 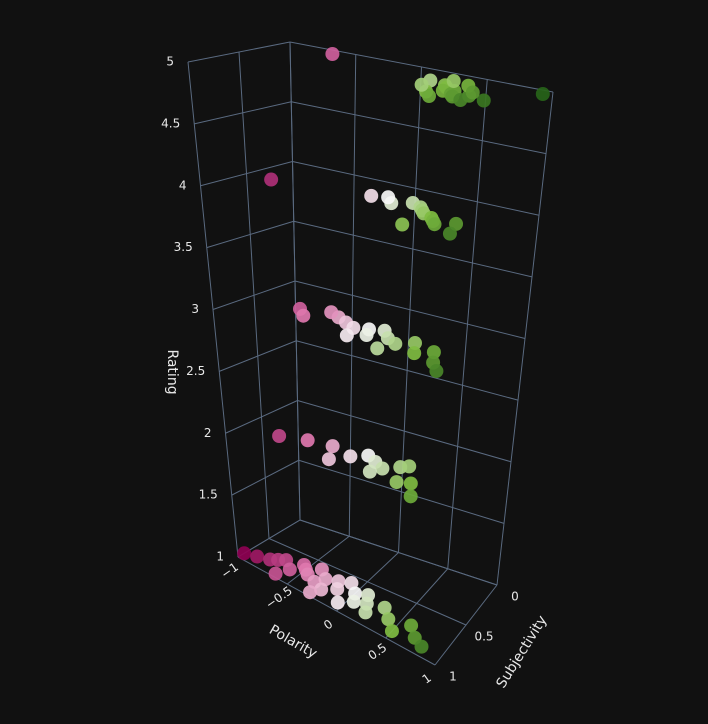 I want to click on z-axis-title: Rating, so click(x=172, y=371).